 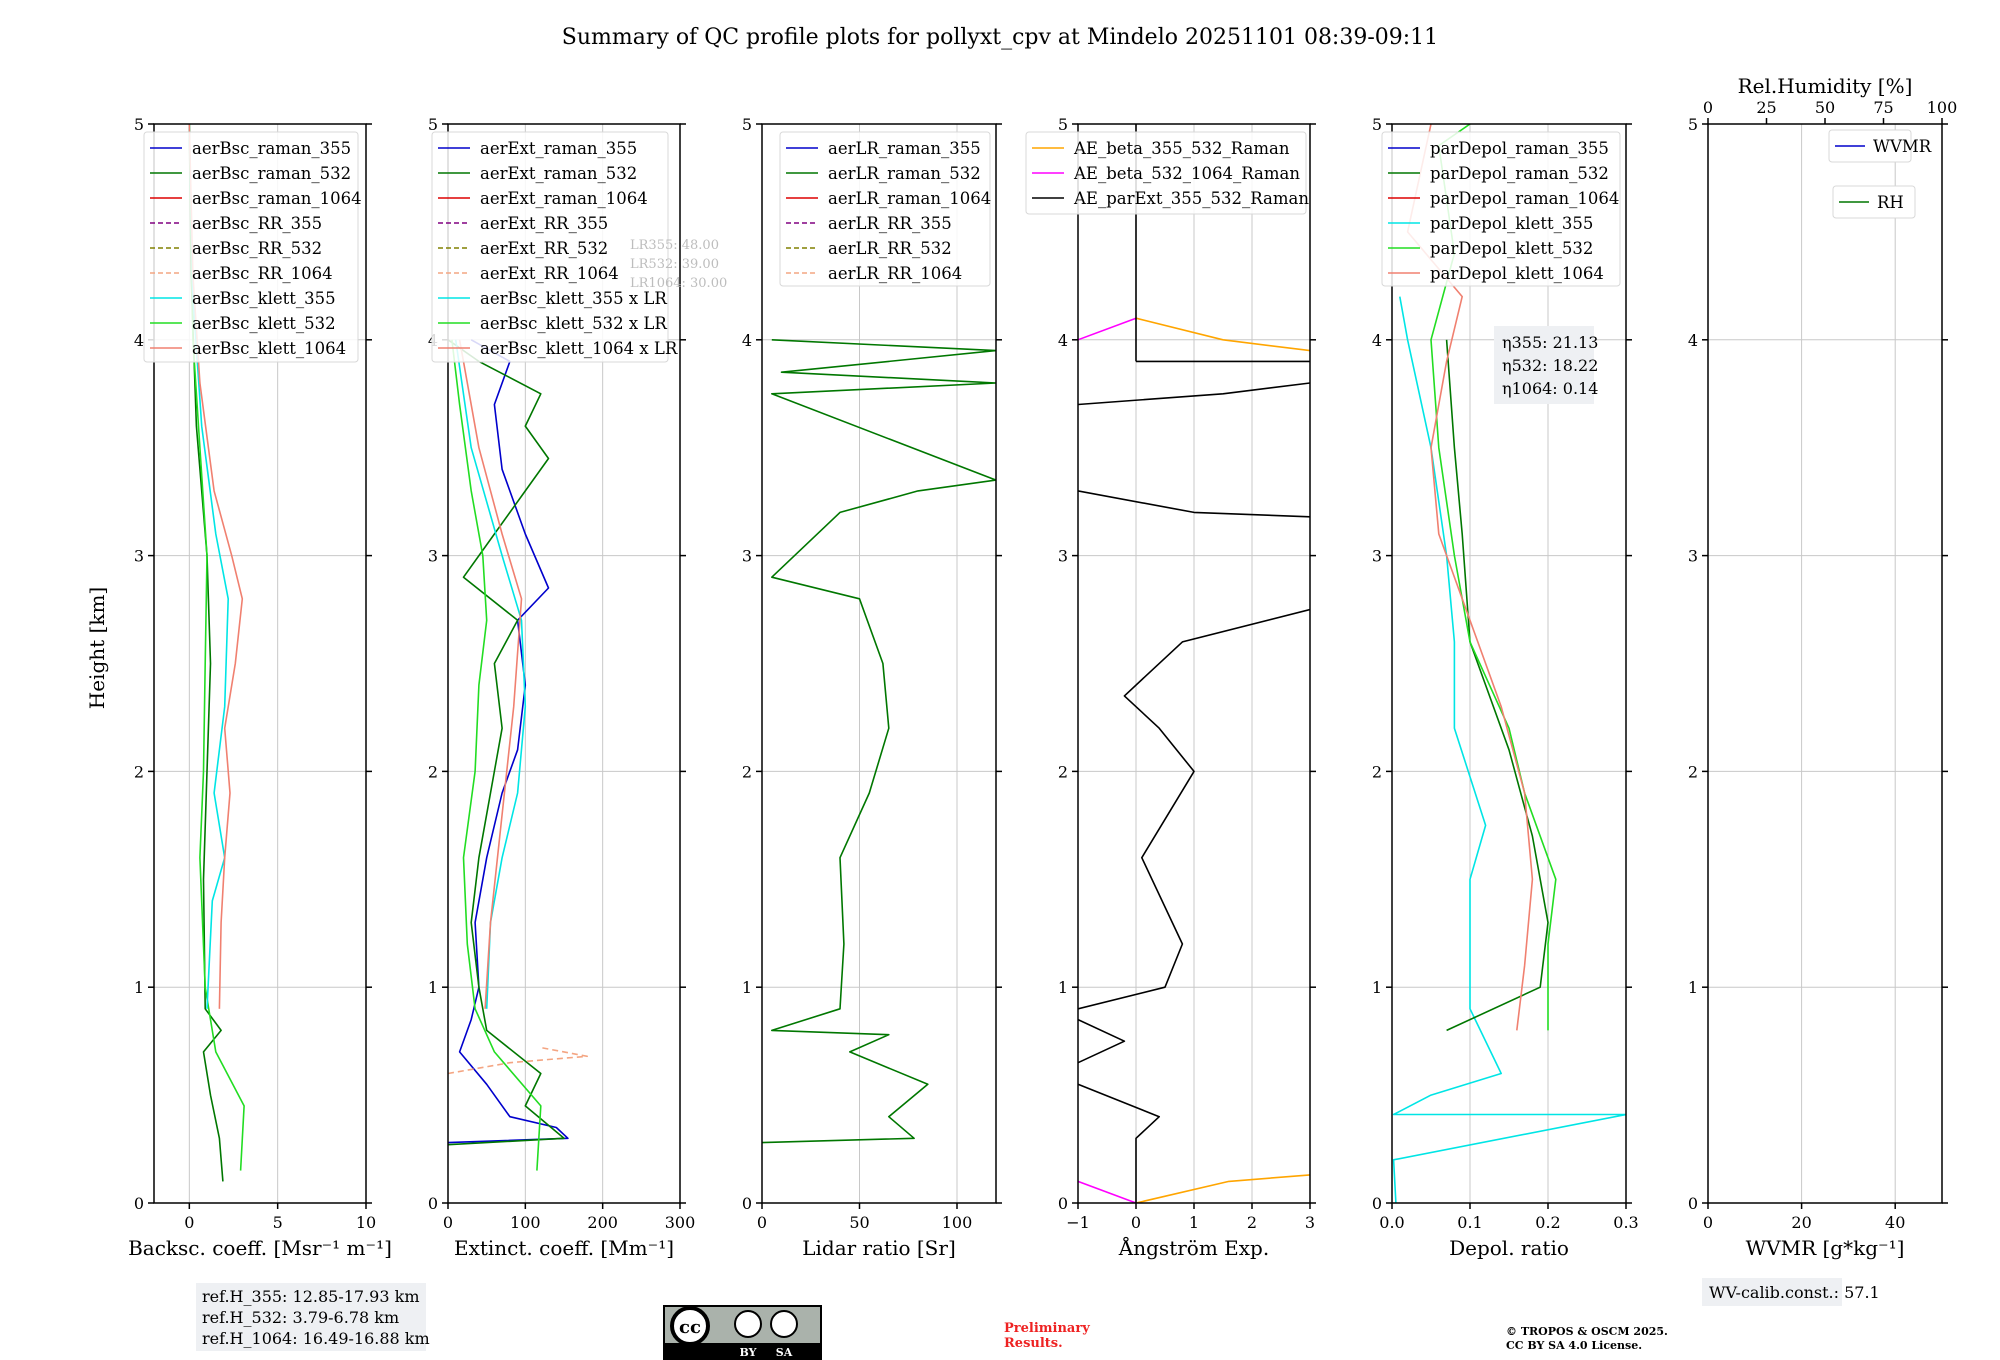 I want to click on legend: RH, so click(x=1874, y=202).